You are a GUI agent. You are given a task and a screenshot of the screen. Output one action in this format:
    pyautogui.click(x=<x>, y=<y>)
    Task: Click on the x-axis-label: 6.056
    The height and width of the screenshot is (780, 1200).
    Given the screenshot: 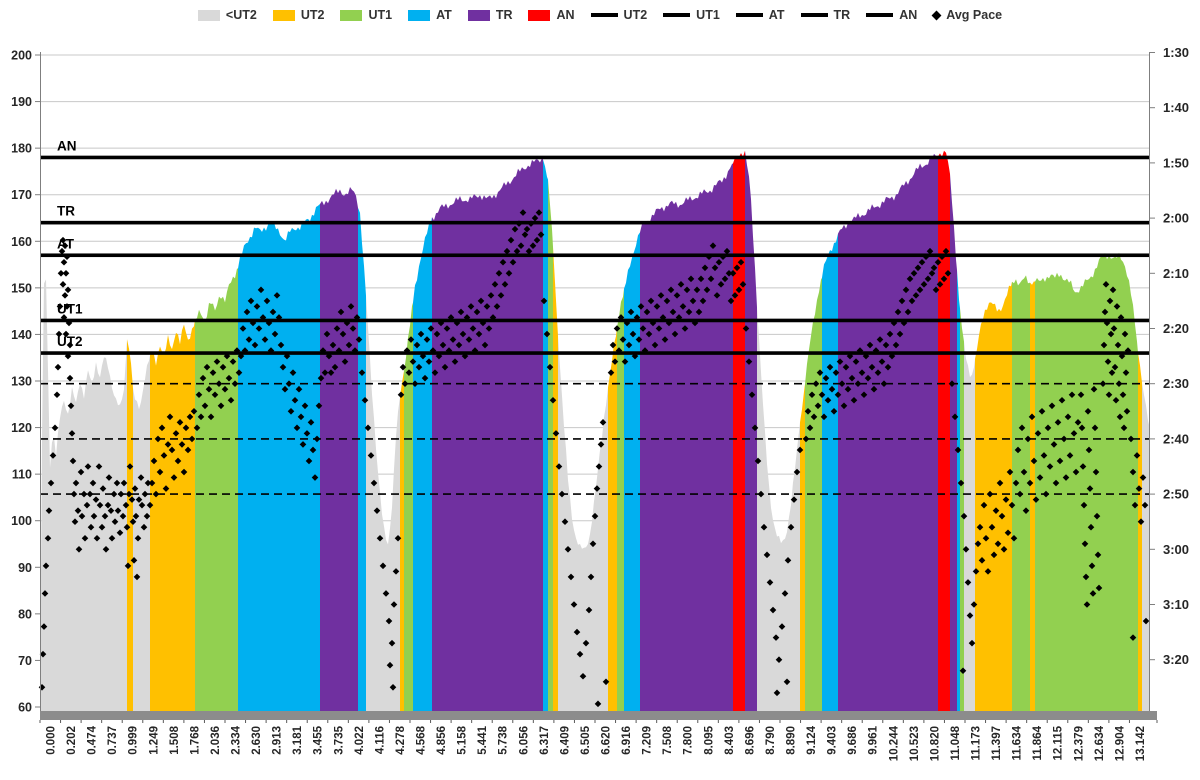 What is the action you would take?
    pyautogui.click(x=524, y=740)
    